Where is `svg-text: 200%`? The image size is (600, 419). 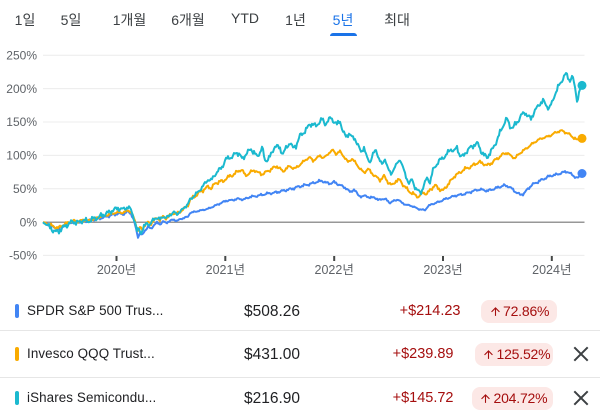
svg-text: 200% is located at coordinates (21, 89).